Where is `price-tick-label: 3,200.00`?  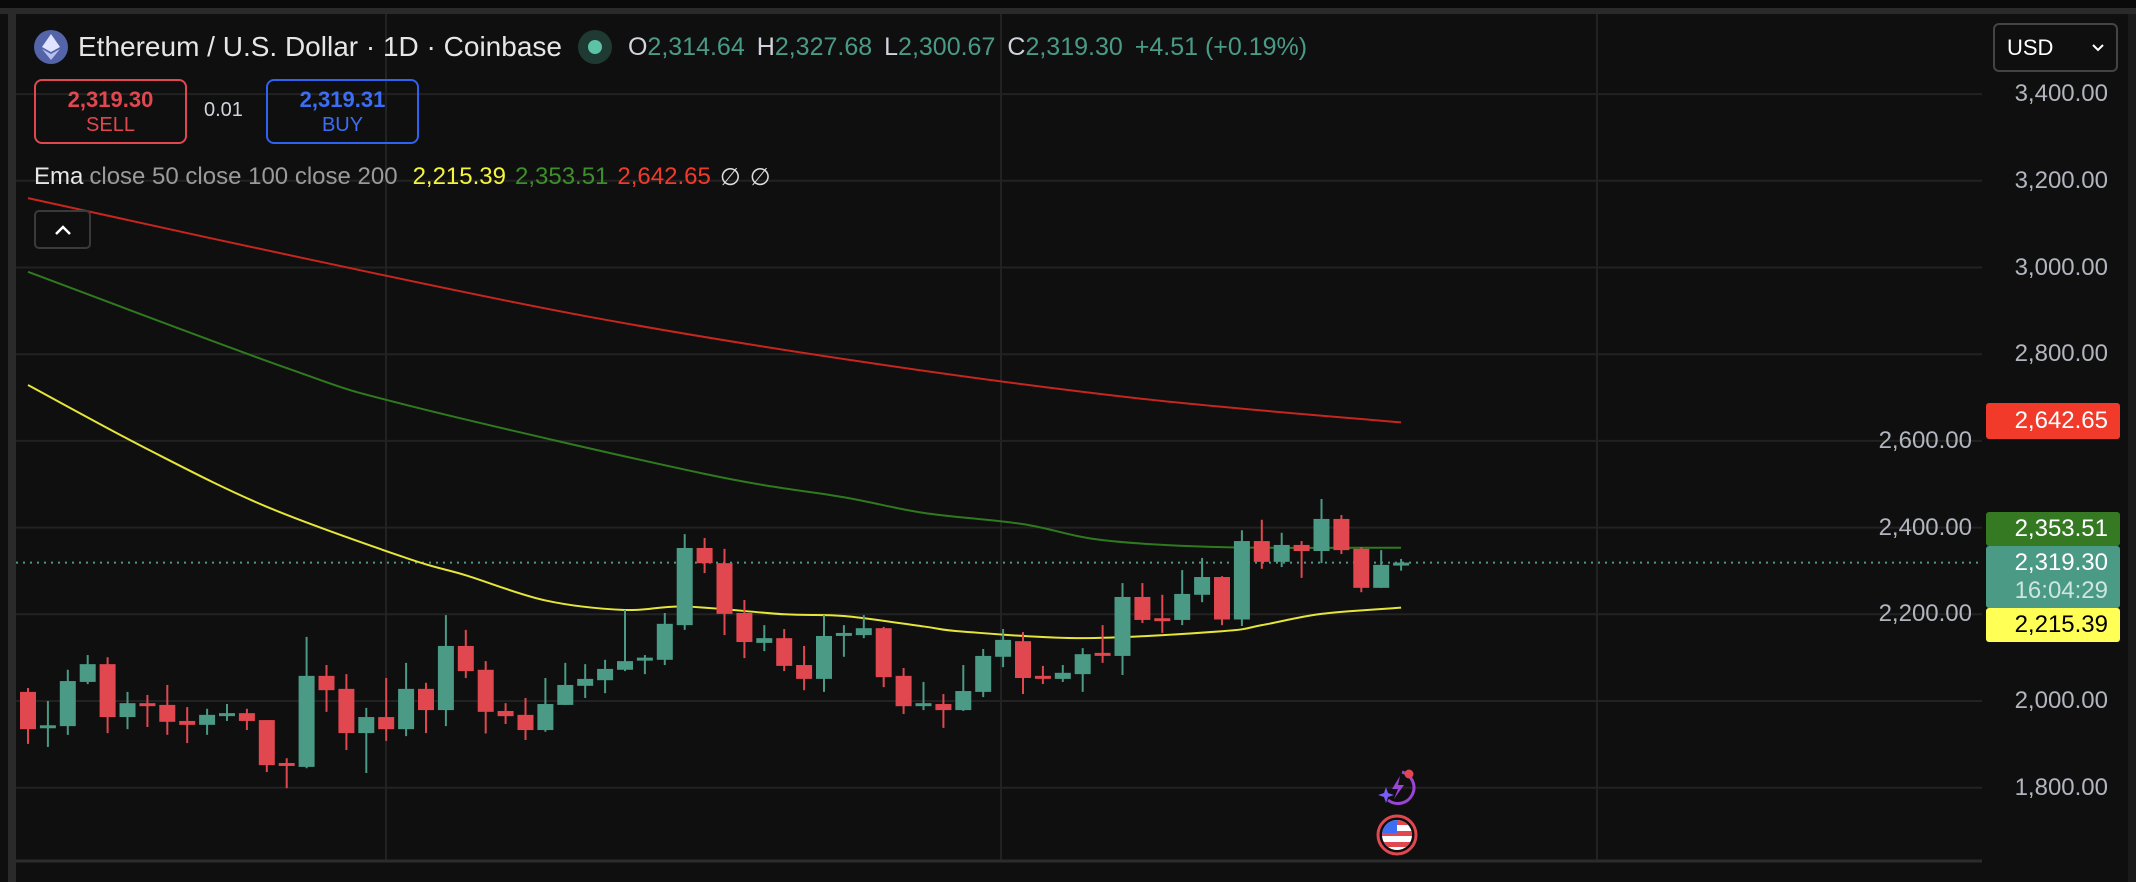
price-tick-label: 3,200.00 is located at coordinates (2061, 180).